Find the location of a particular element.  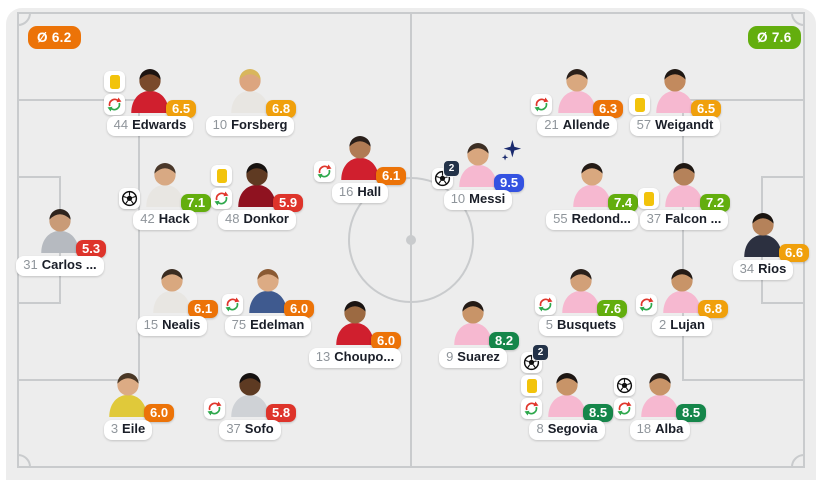

player-card-forsberg: 6.8 10 Forsberg is located at coordinates (250, 99).